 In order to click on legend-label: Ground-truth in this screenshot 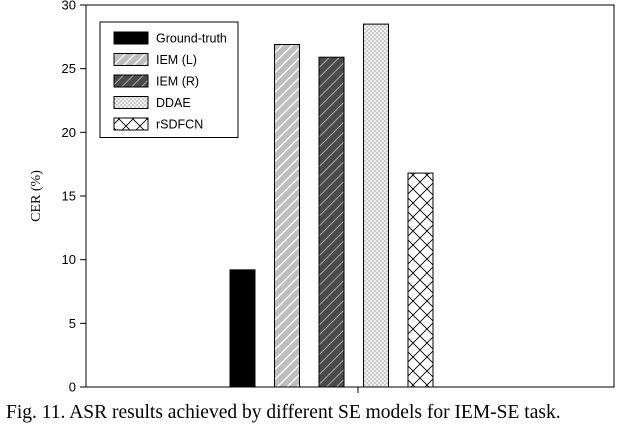, I will do `click(191, 39)`.